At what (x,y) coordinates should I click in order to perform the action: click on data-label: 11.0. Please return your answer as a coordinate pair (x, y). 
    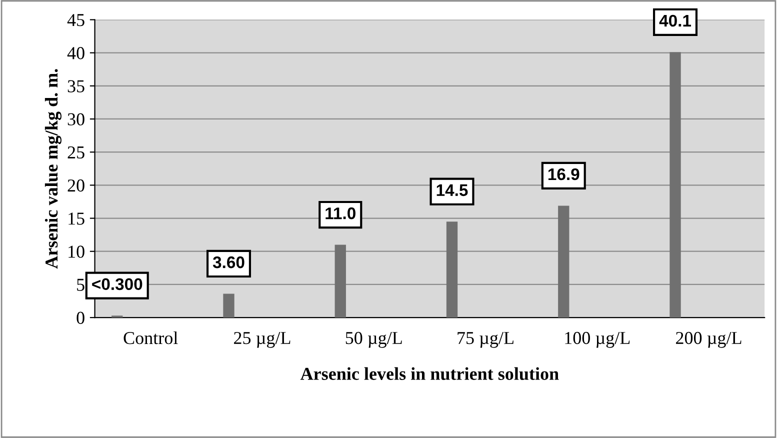
    Looking at the image, I should click on (341, 213).